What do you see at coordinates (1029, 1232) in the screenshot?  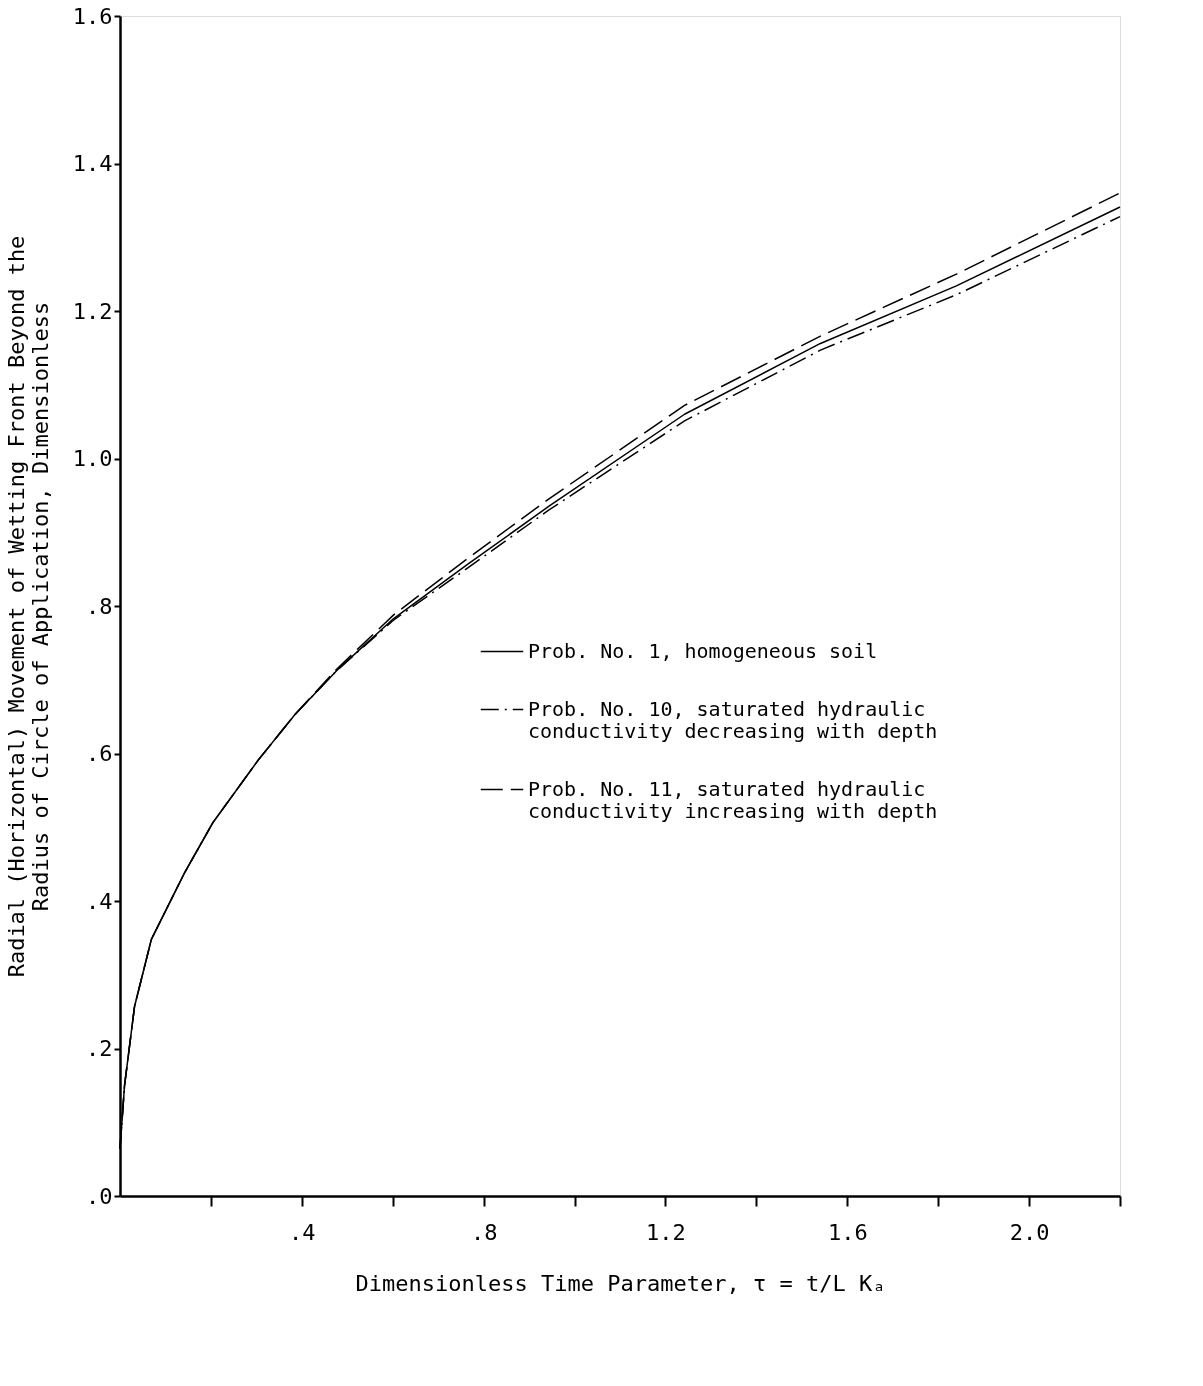 I see `x-tick-label: 2.0` at bounding box center [1029, 1232].